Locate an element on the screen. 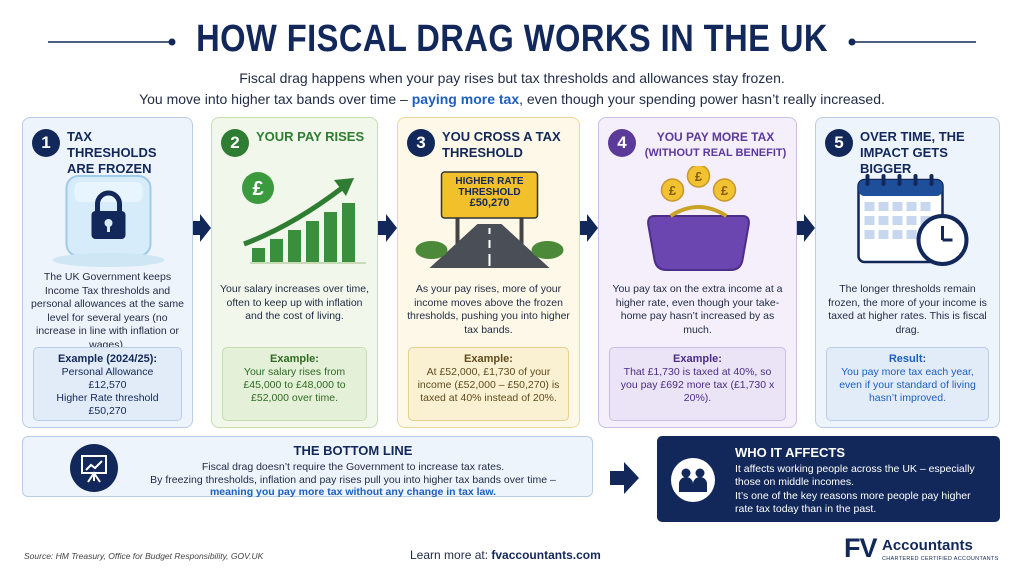  who-title: WHO IT AFFECTS is located at coordinates (790, 452).